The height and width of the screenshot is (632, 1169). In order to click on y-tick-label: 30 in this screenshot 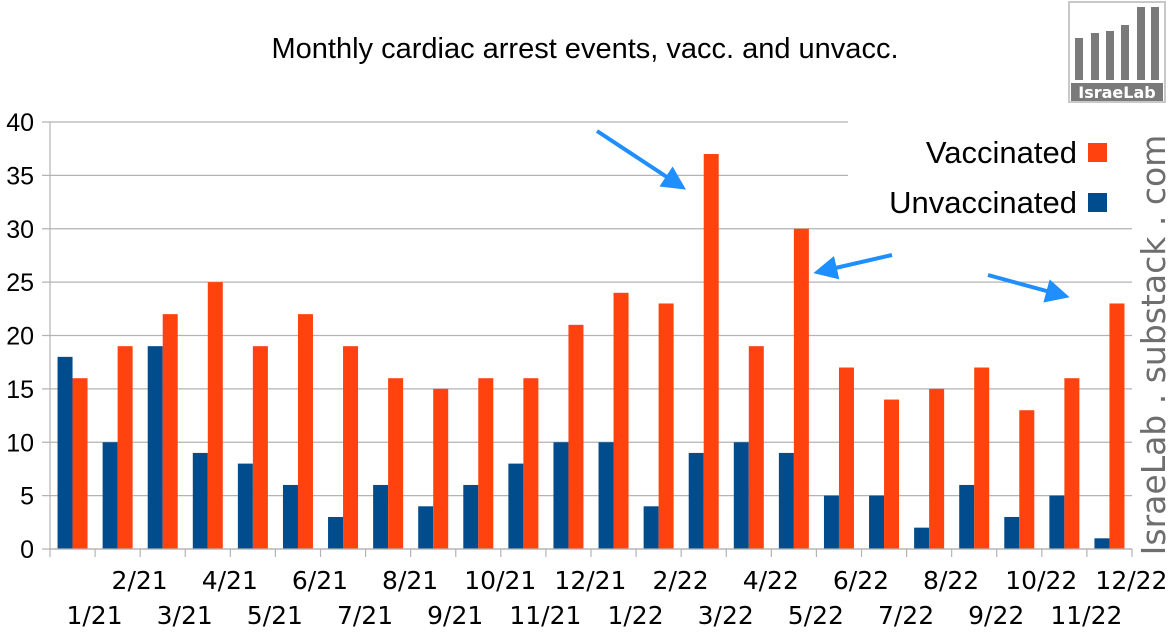, I will do `click(20, 230)`.